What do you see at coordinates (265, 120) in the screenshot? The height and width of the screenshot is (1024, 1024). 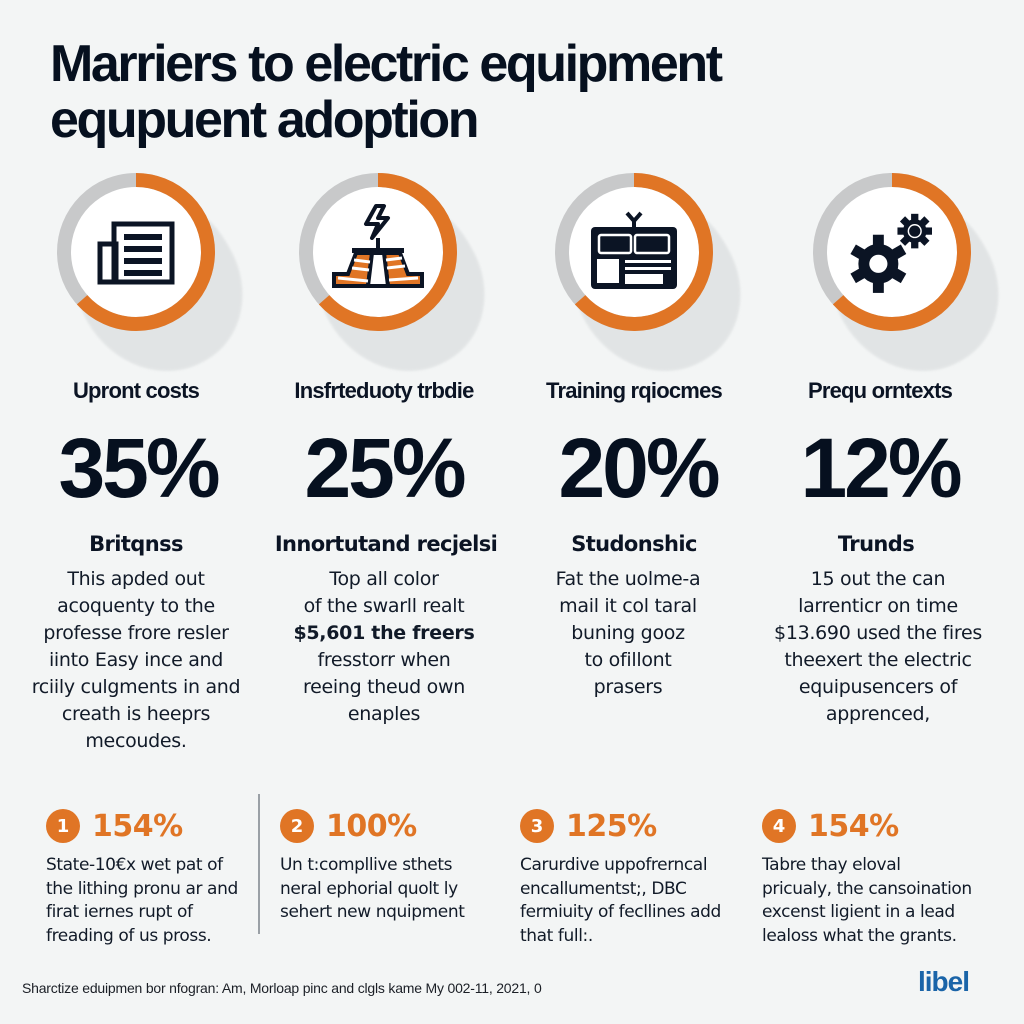 I see `title-line-2: equpuent adoption` at bounding box center [265, 120].